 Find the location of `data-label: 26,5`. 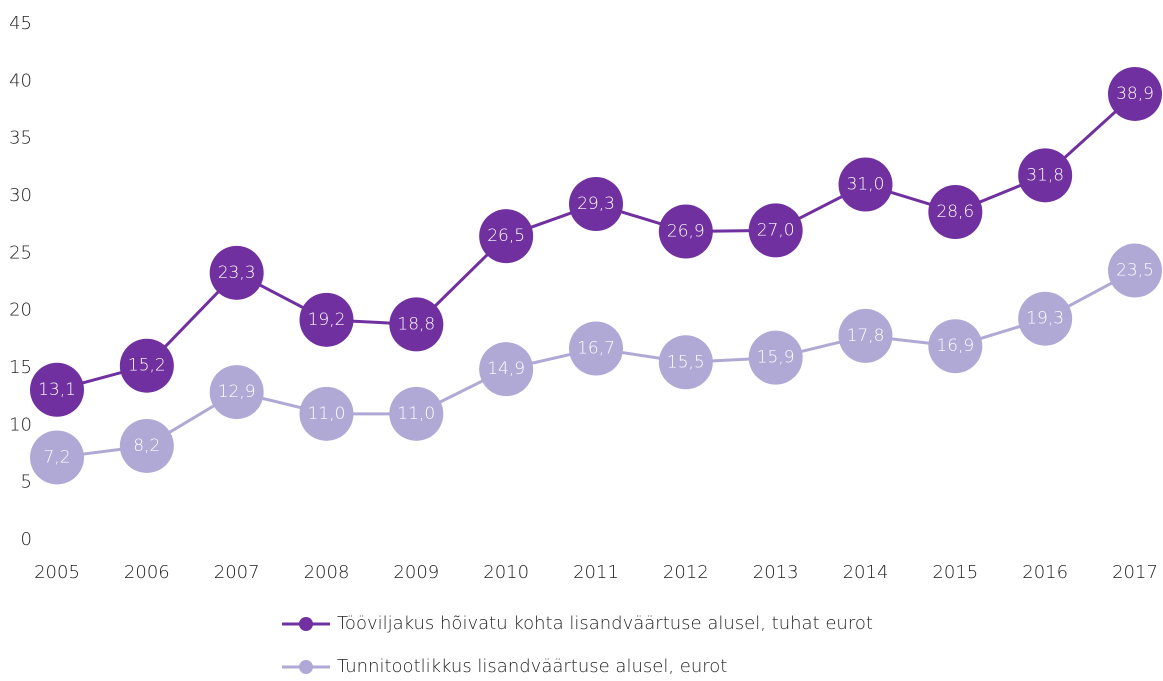

data-label: 26,5 is located at coordinates (506, 236).